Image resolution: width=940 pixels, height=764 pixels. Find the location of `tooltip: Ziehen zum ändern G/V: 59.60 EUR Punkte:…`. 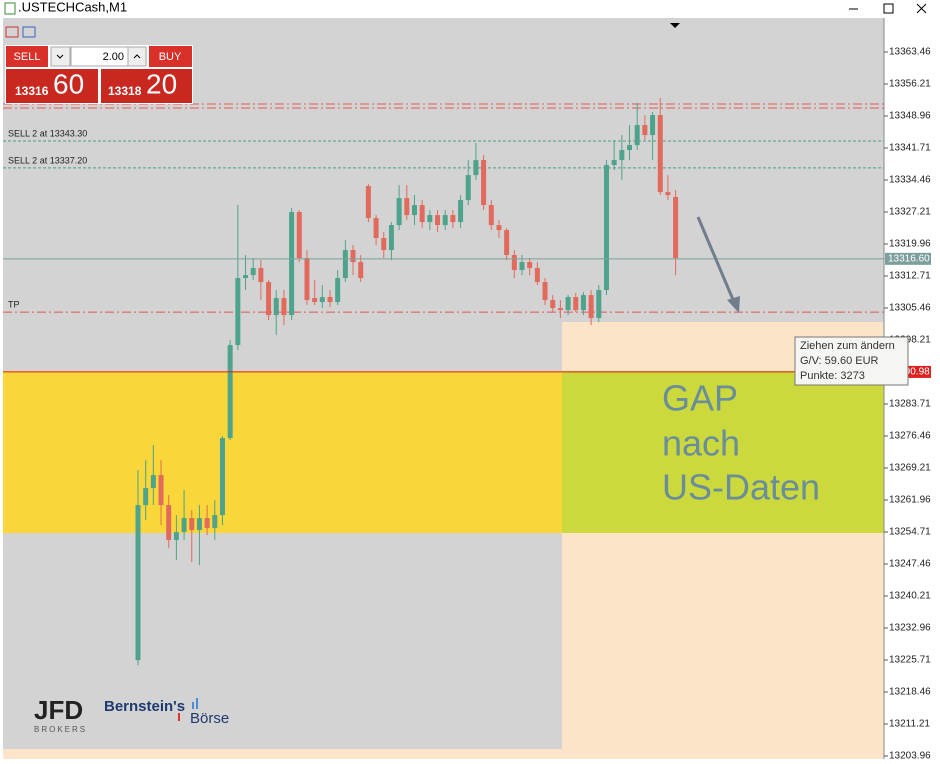

tooltip: Ziehen zum ändern G/V: 59.60 EUR Punkte:… is located at coordinates (851, 361).